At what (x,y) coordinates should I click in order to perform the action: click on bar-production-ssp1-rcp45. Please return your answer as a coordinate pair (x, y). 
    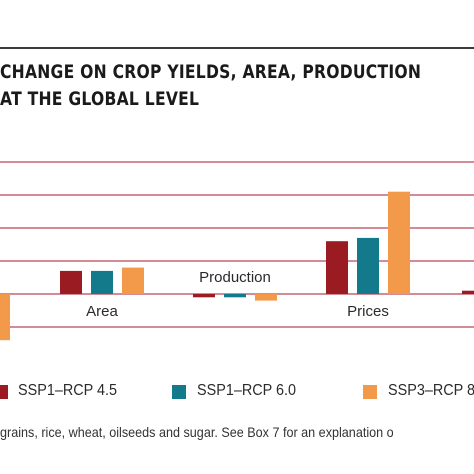
    Looking at the image, I should click on (204, 296).